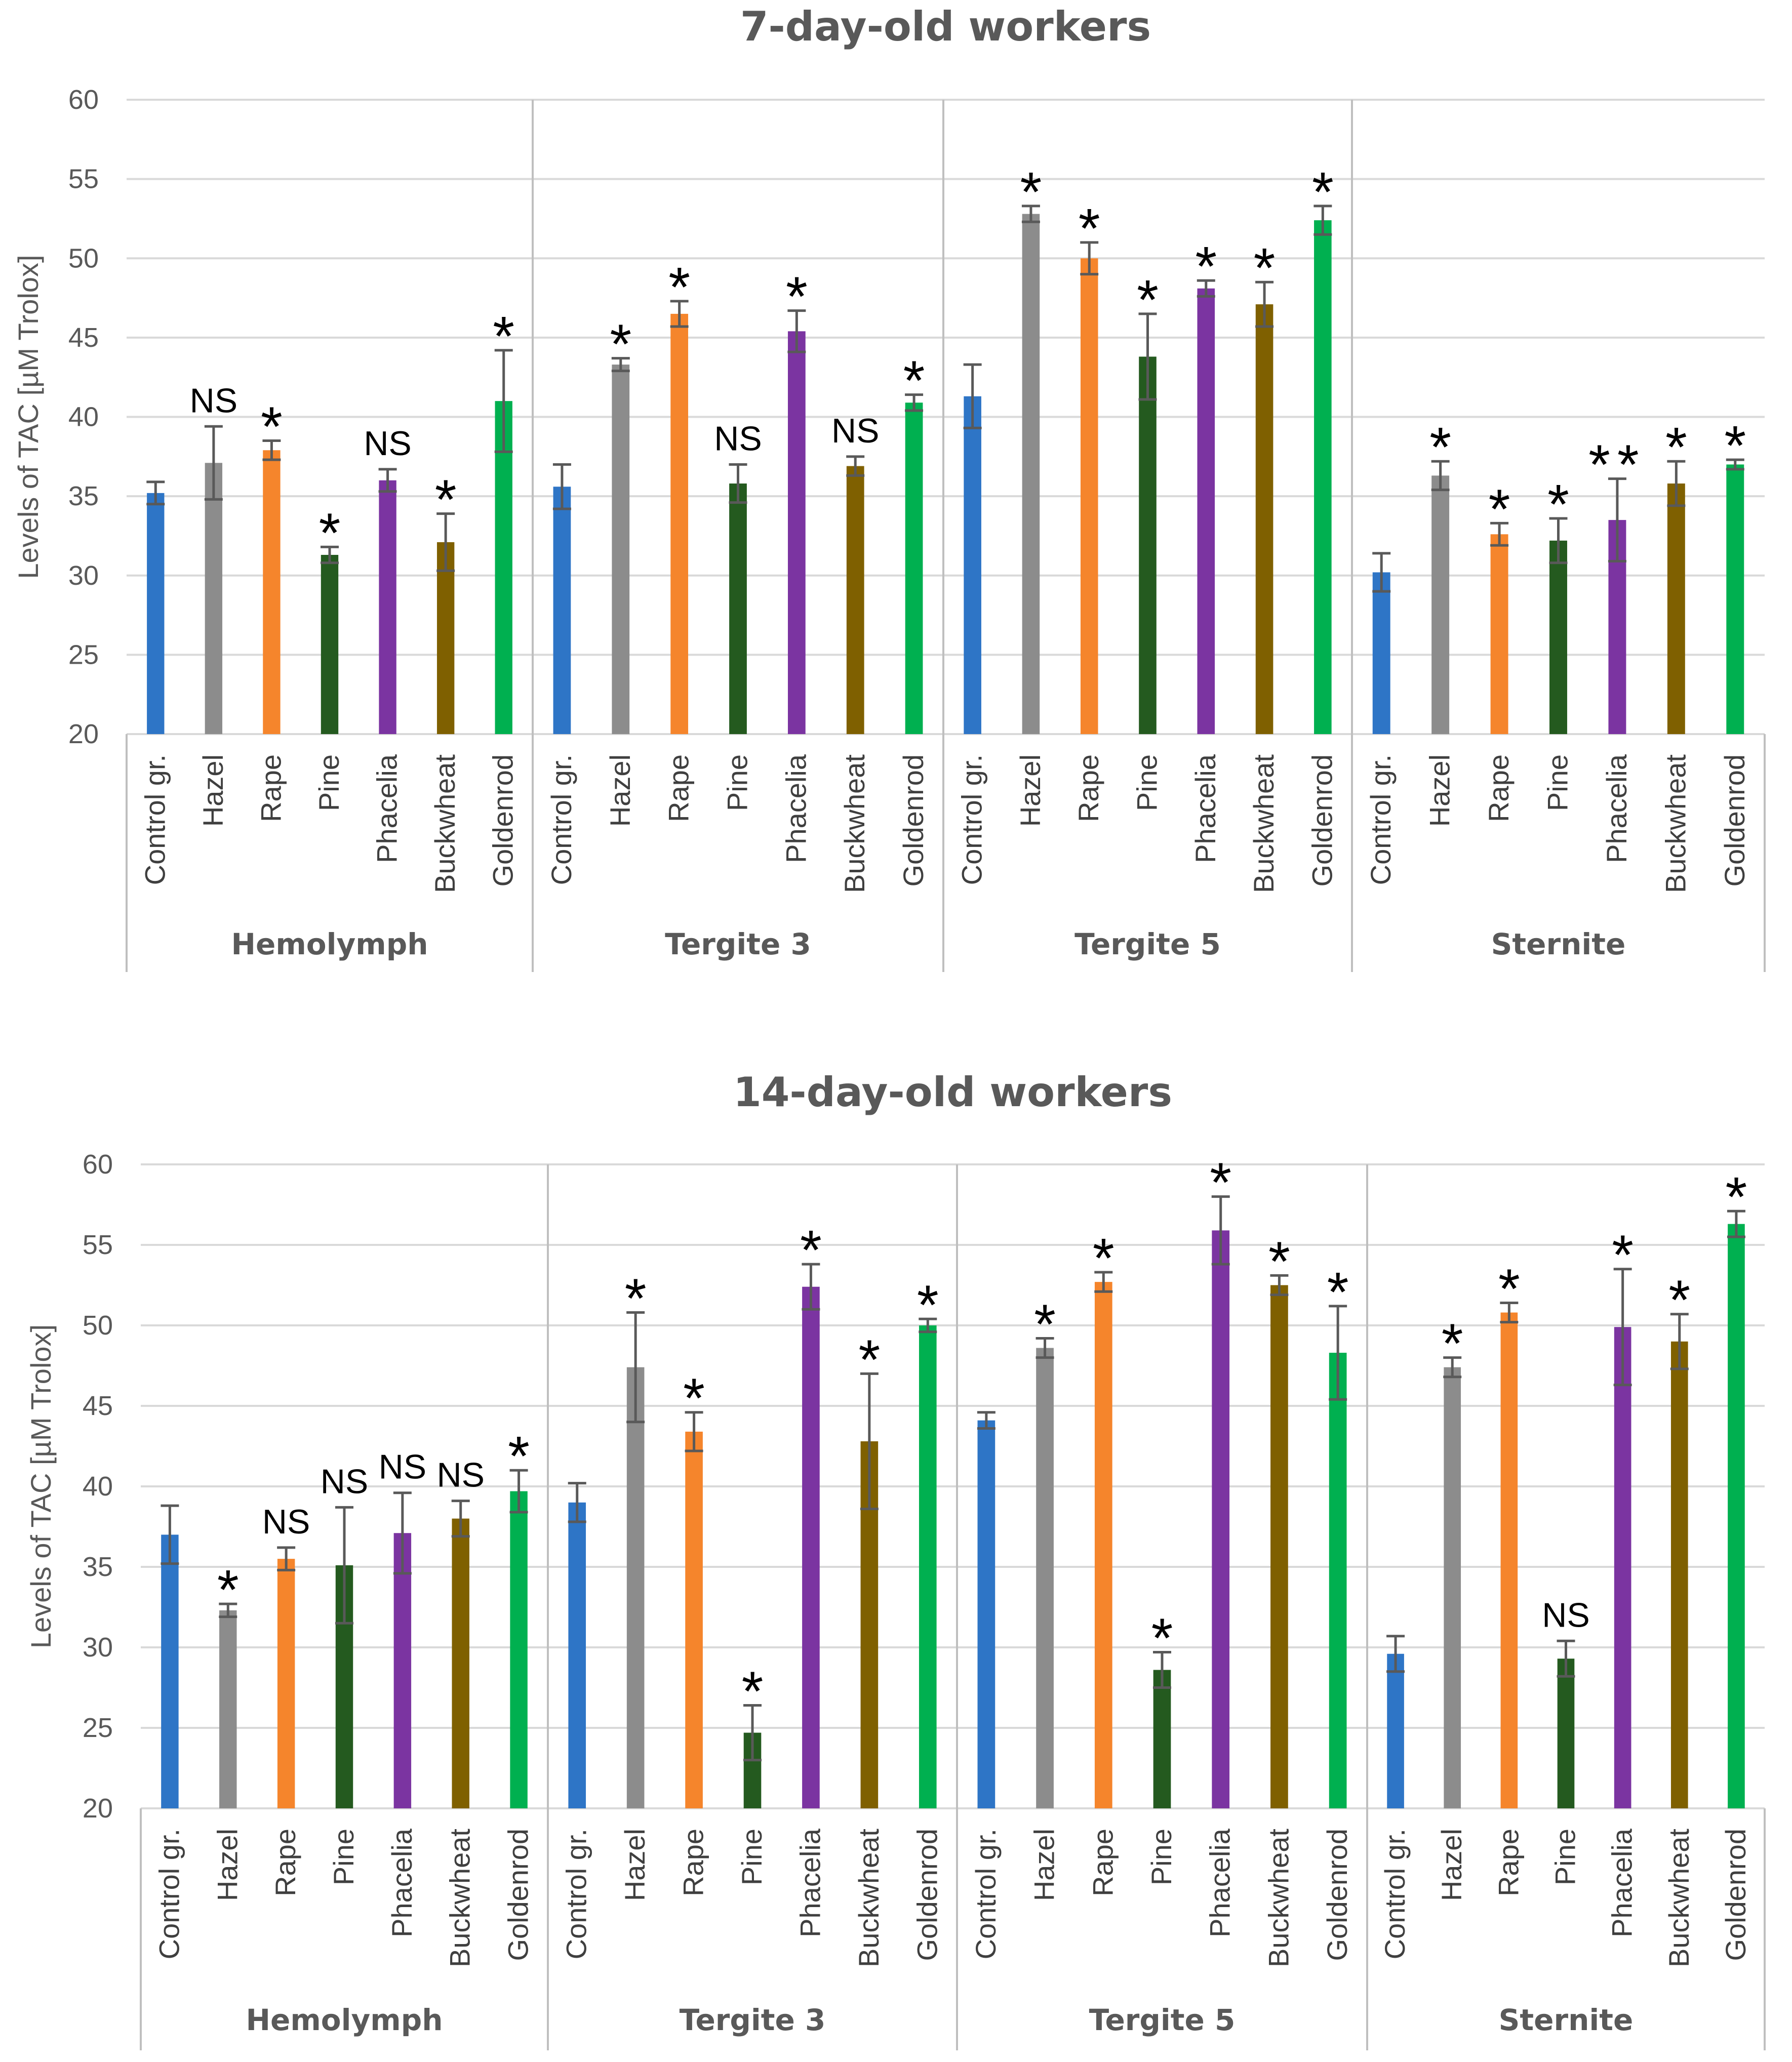 This screenshot has height=2062, width=1792. Describe the element at coordinates (28, 417) in the screenshot. I see `y-axis-label: Levels of TAC [µM Trolox]` at that location.